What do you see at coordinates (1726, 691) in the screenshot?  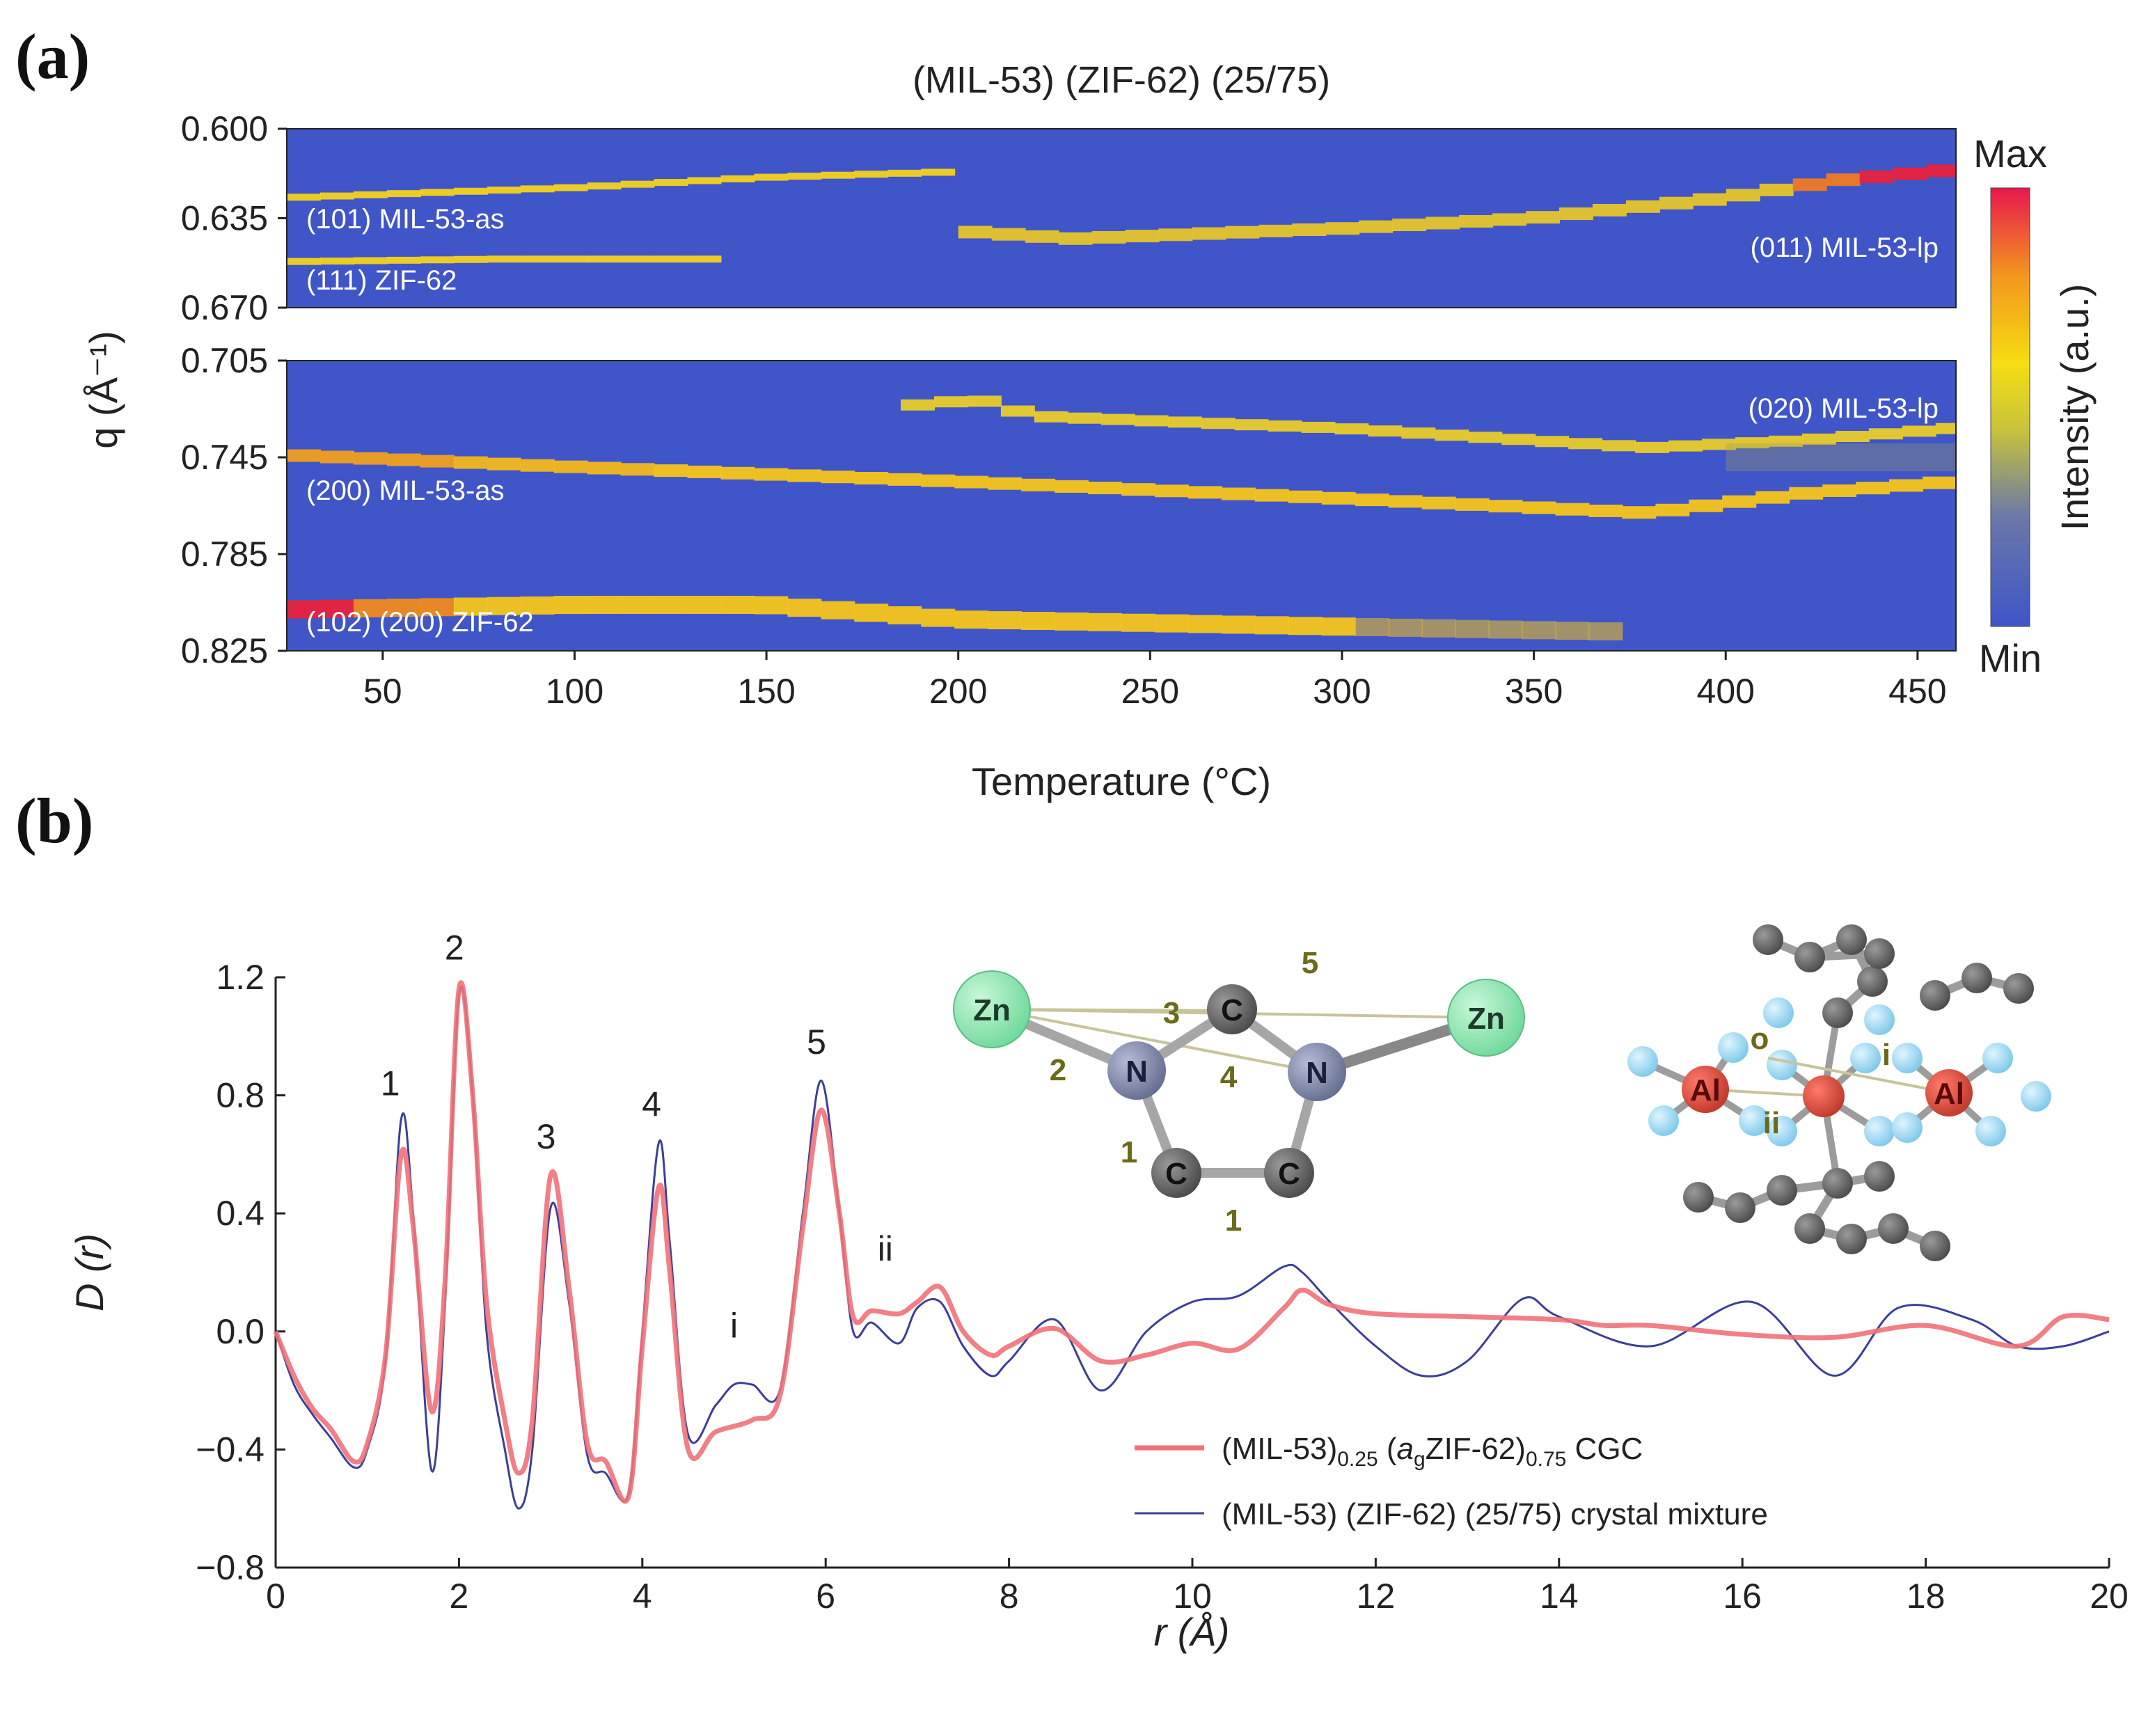 I see `heatmap-x-tick-label: 400` at bounding box center [1726, 691].